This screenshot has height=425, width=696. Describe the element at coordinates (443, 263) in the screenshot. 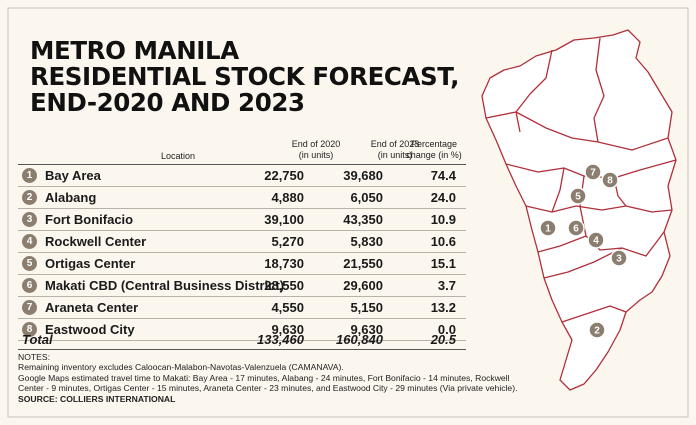

I see `row-pct: 15.1` at that location.